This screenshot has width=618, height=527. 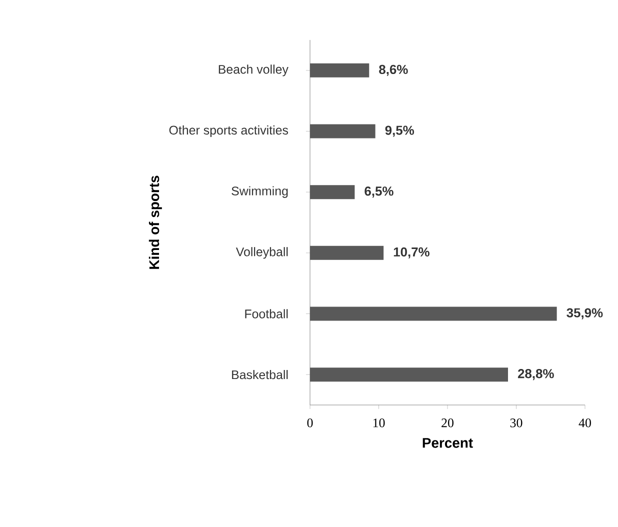 I want to click on data-label: 10,7%, so click(x=412, y=252).